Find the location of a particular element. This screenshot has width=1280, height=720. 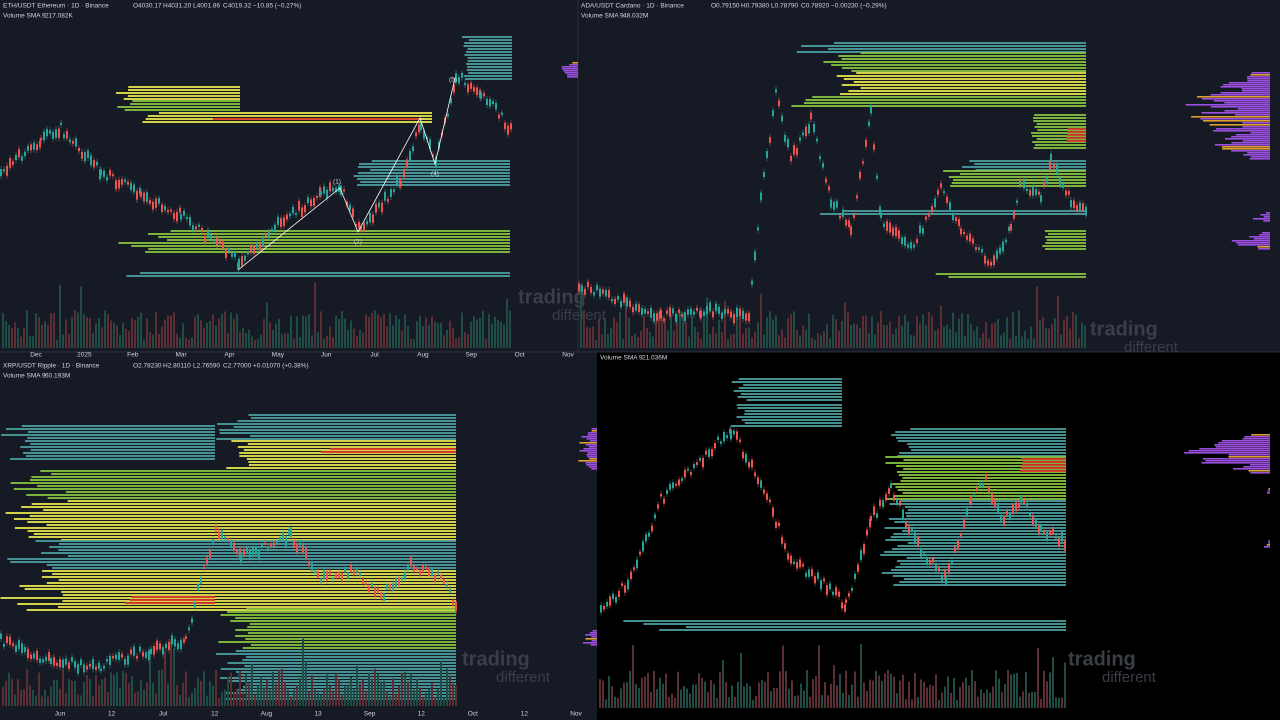

indicator: Volume SMA 9 is located at coordinates (621, 358).